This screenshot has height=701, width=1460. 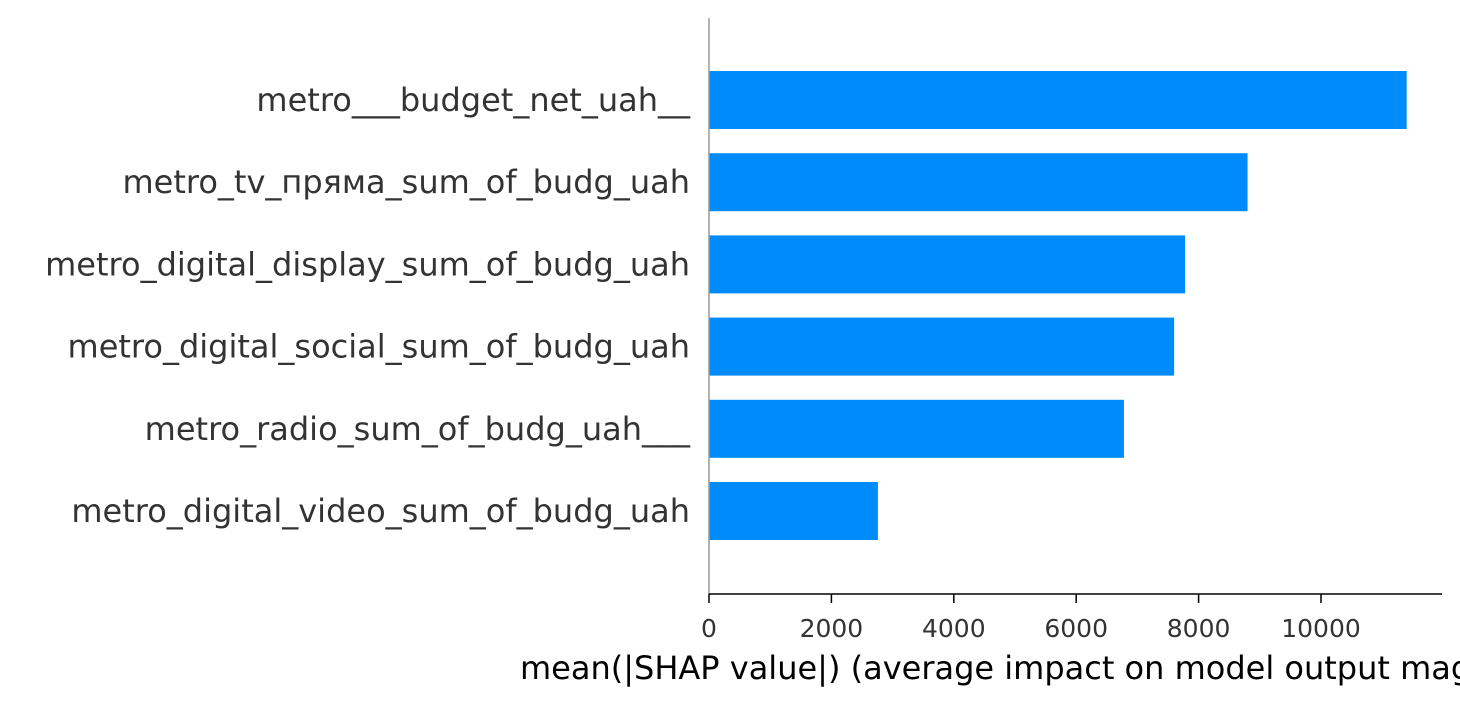 I want to click on category-label-0: metro___budget_net_uah__, so click(x=473, y=100).